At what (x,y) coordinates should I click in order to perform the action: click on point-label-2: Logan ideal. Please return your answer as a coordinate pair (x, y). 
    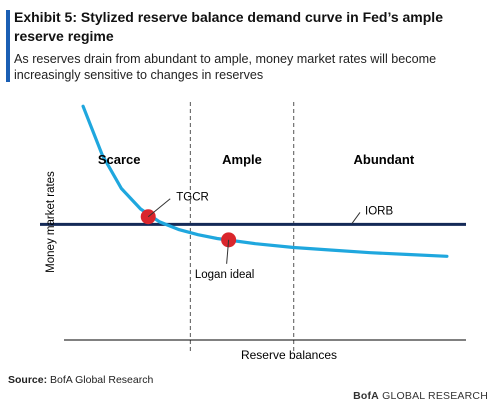
    Looking at the image, I should click on (224, 275).